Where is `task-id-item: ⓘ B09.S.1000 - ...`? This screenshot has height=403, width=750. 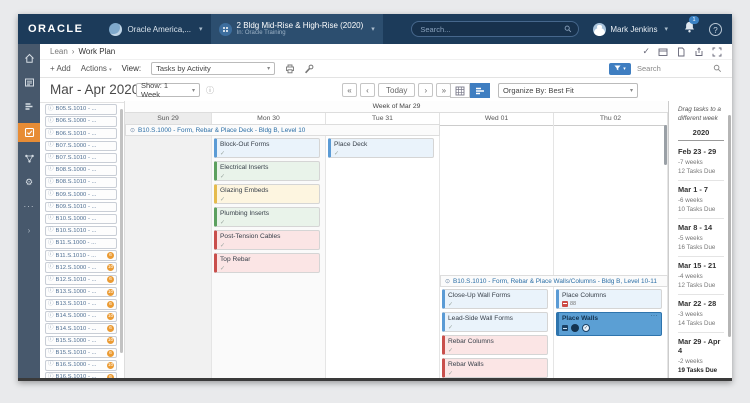
task-id-item: ⓘ B09.S.1000 - ... is located at coordinates (81, 194).